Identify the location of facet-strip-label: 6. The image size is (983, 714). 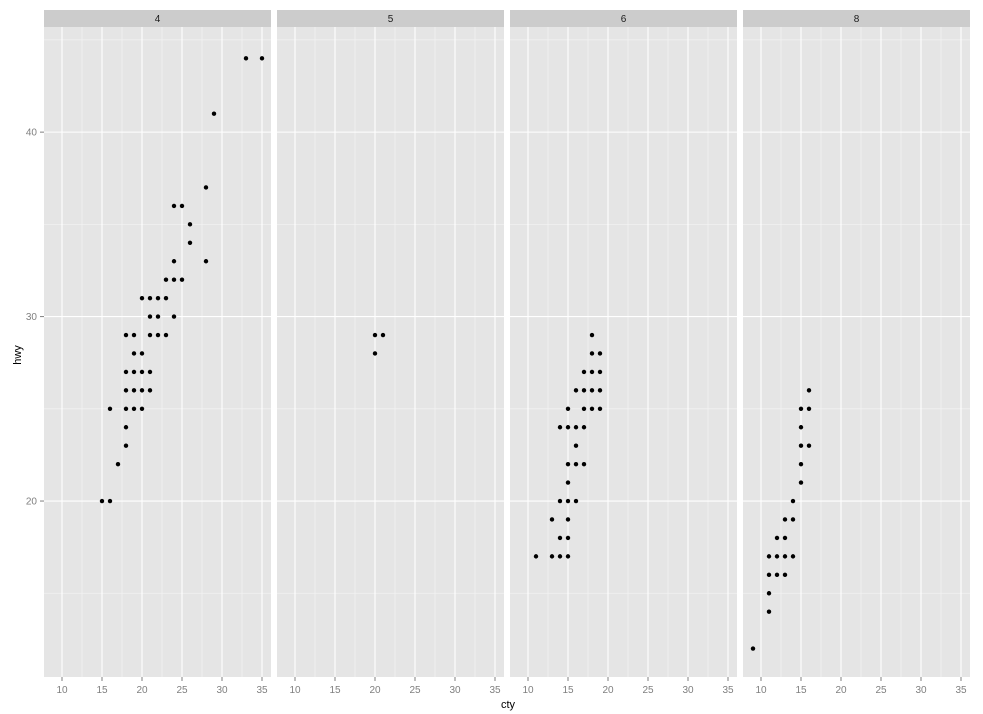
(624, 19).